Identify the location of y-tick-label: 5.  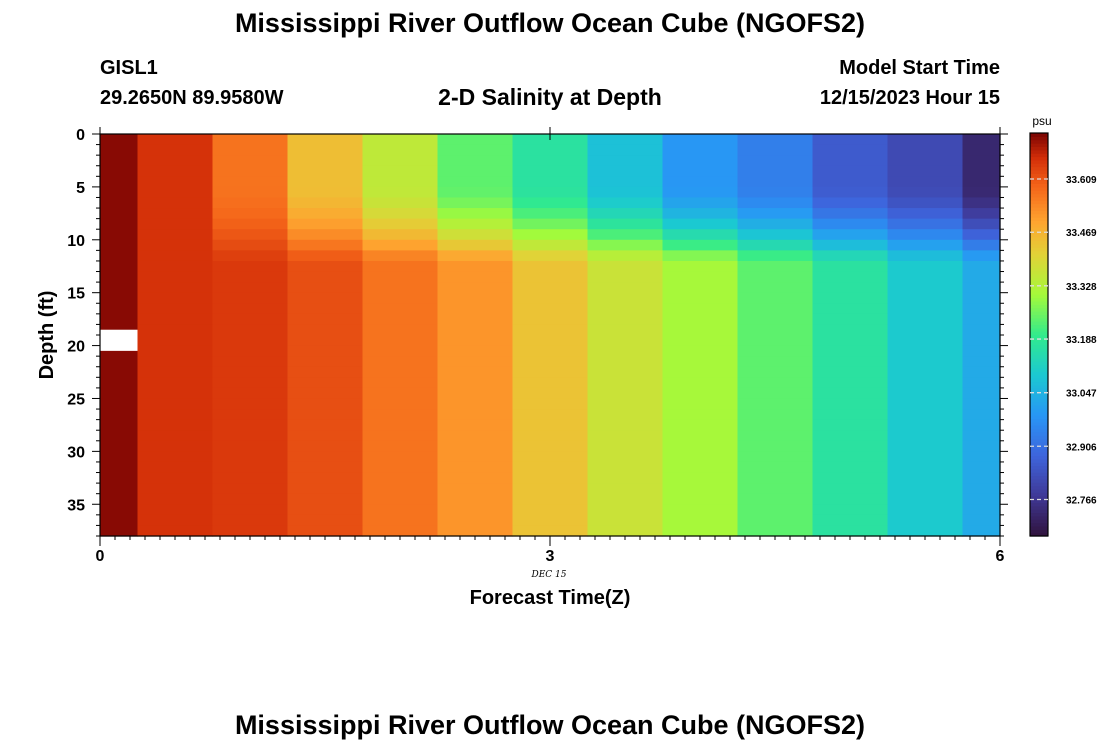
(80, 188).